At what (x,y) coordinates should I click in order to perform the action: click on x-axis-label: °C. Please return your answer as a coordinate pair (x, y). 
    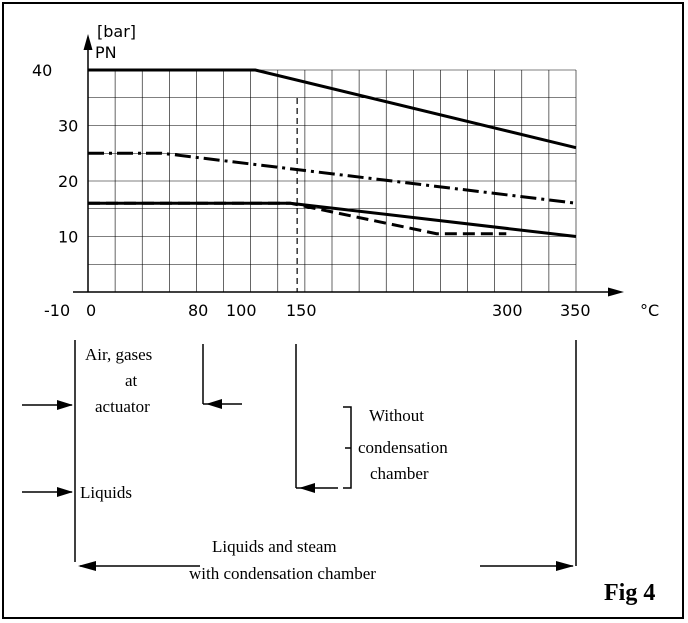
    Looking at the image, I should click on (649, 310).